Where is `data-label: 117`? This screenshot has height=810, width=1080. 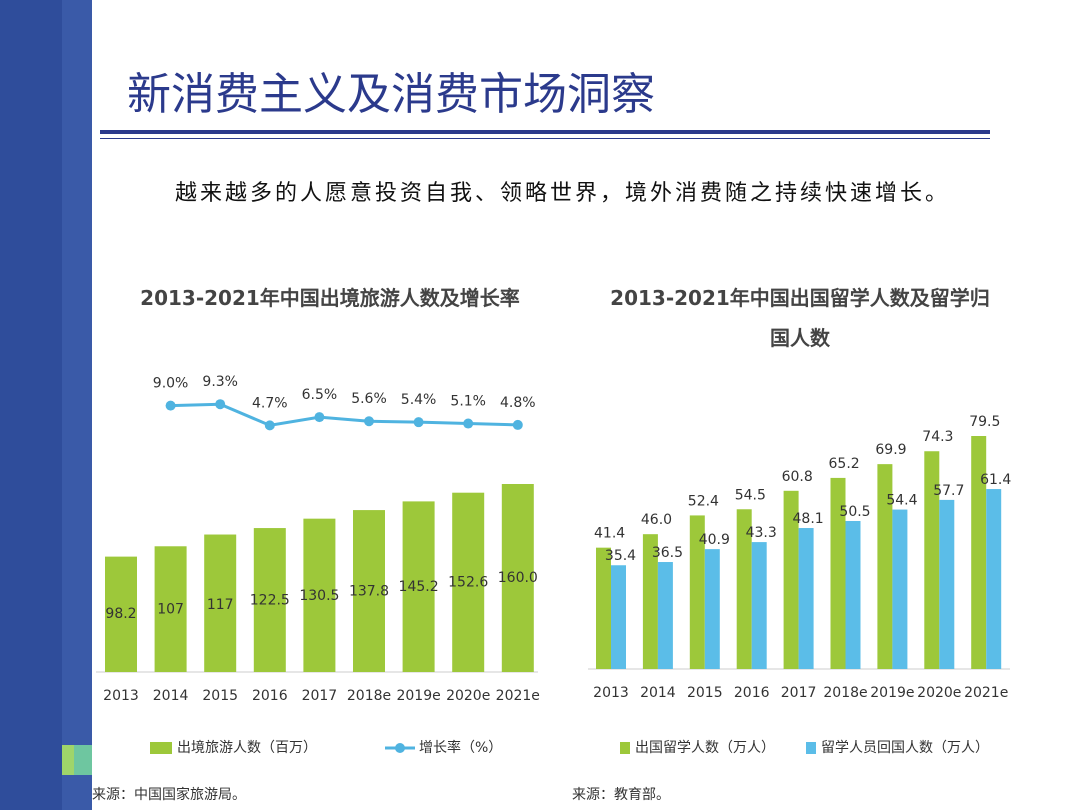
data-label: 117 is located at coordinates (220, 605).